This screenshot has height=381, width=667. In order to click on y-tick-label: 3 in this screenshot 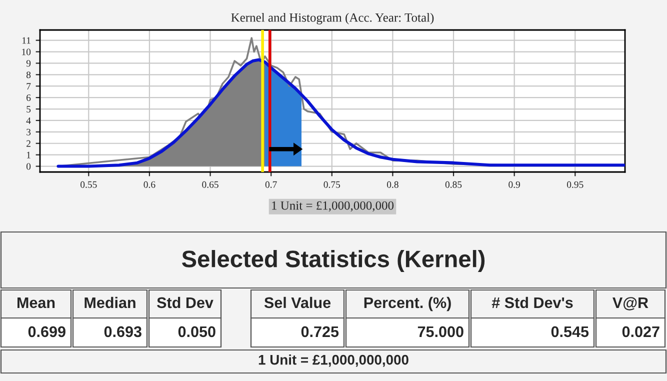, I will do `click(28, 132)`.